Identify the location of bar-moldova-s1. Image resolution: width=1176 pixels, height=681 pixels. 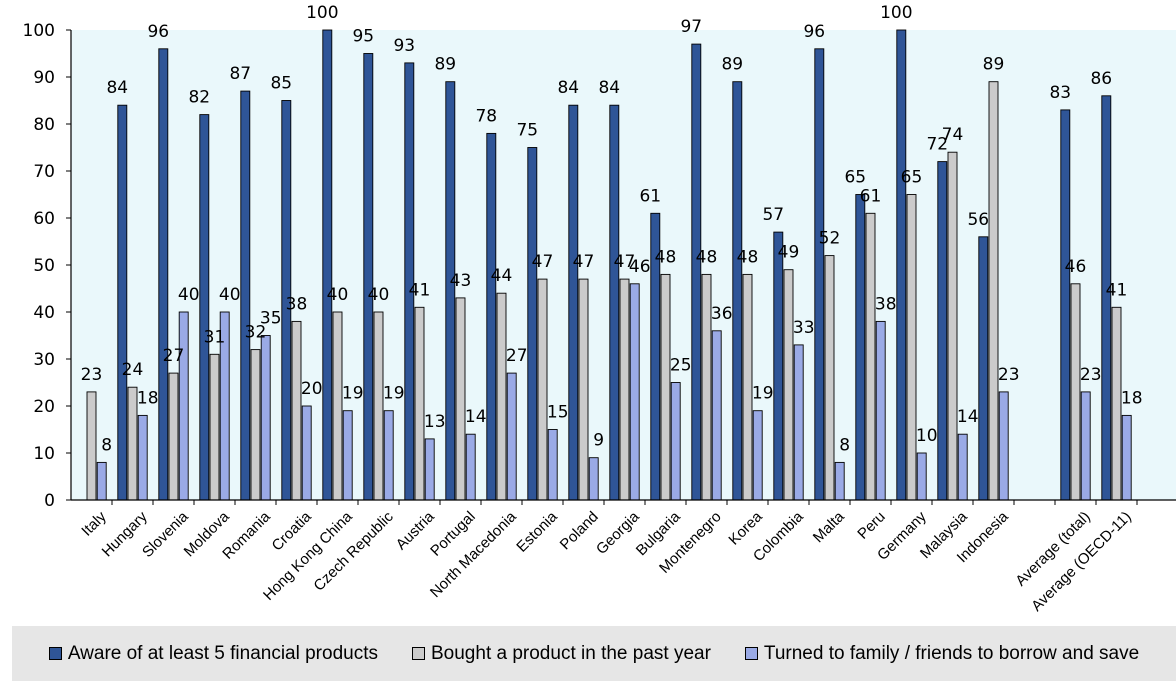
(204, 307).